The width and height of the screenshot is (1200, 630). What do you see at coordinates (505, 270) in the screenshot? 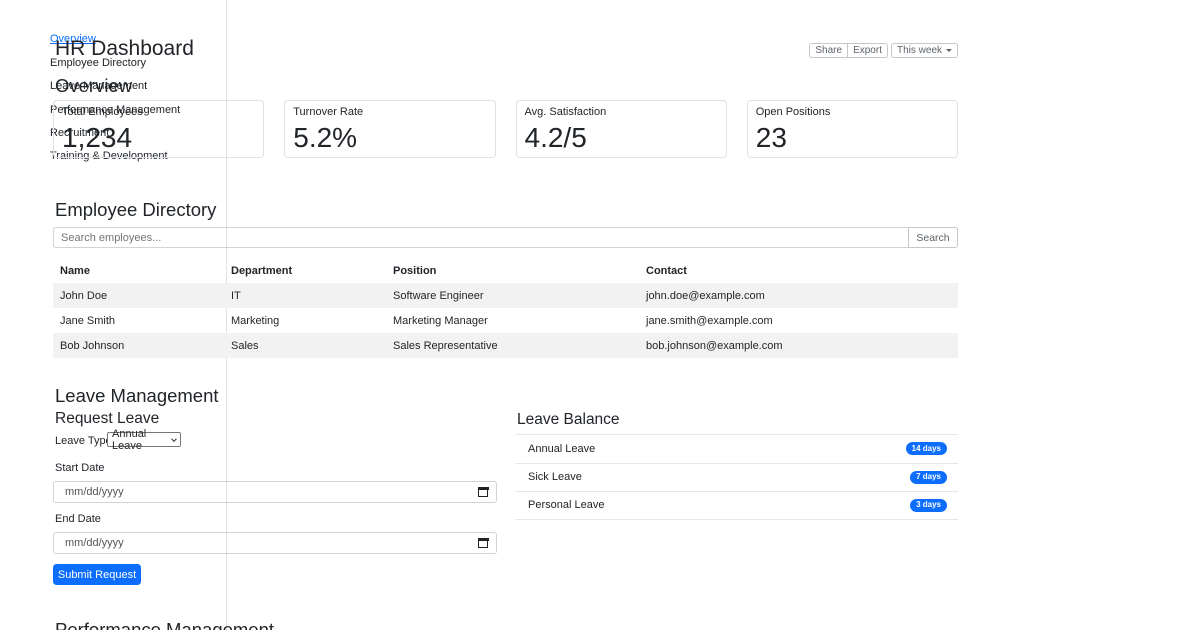
I see `table-header-row: Name Department Position Contact` at bounding box center [505, 270].